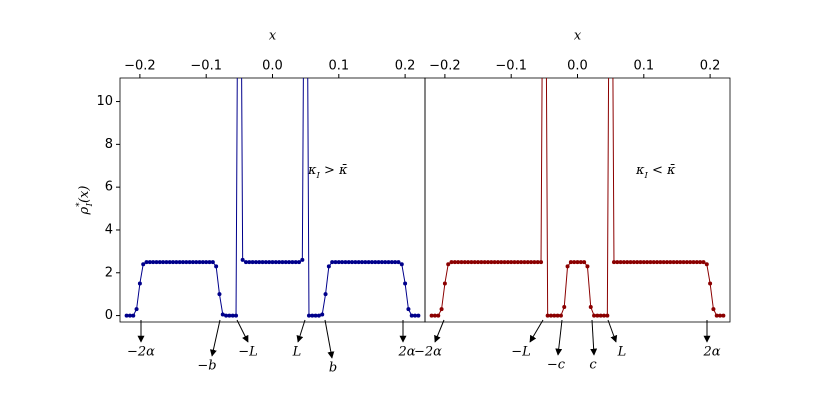  I want to click on math-part: > κ̄, so click(334, 170).